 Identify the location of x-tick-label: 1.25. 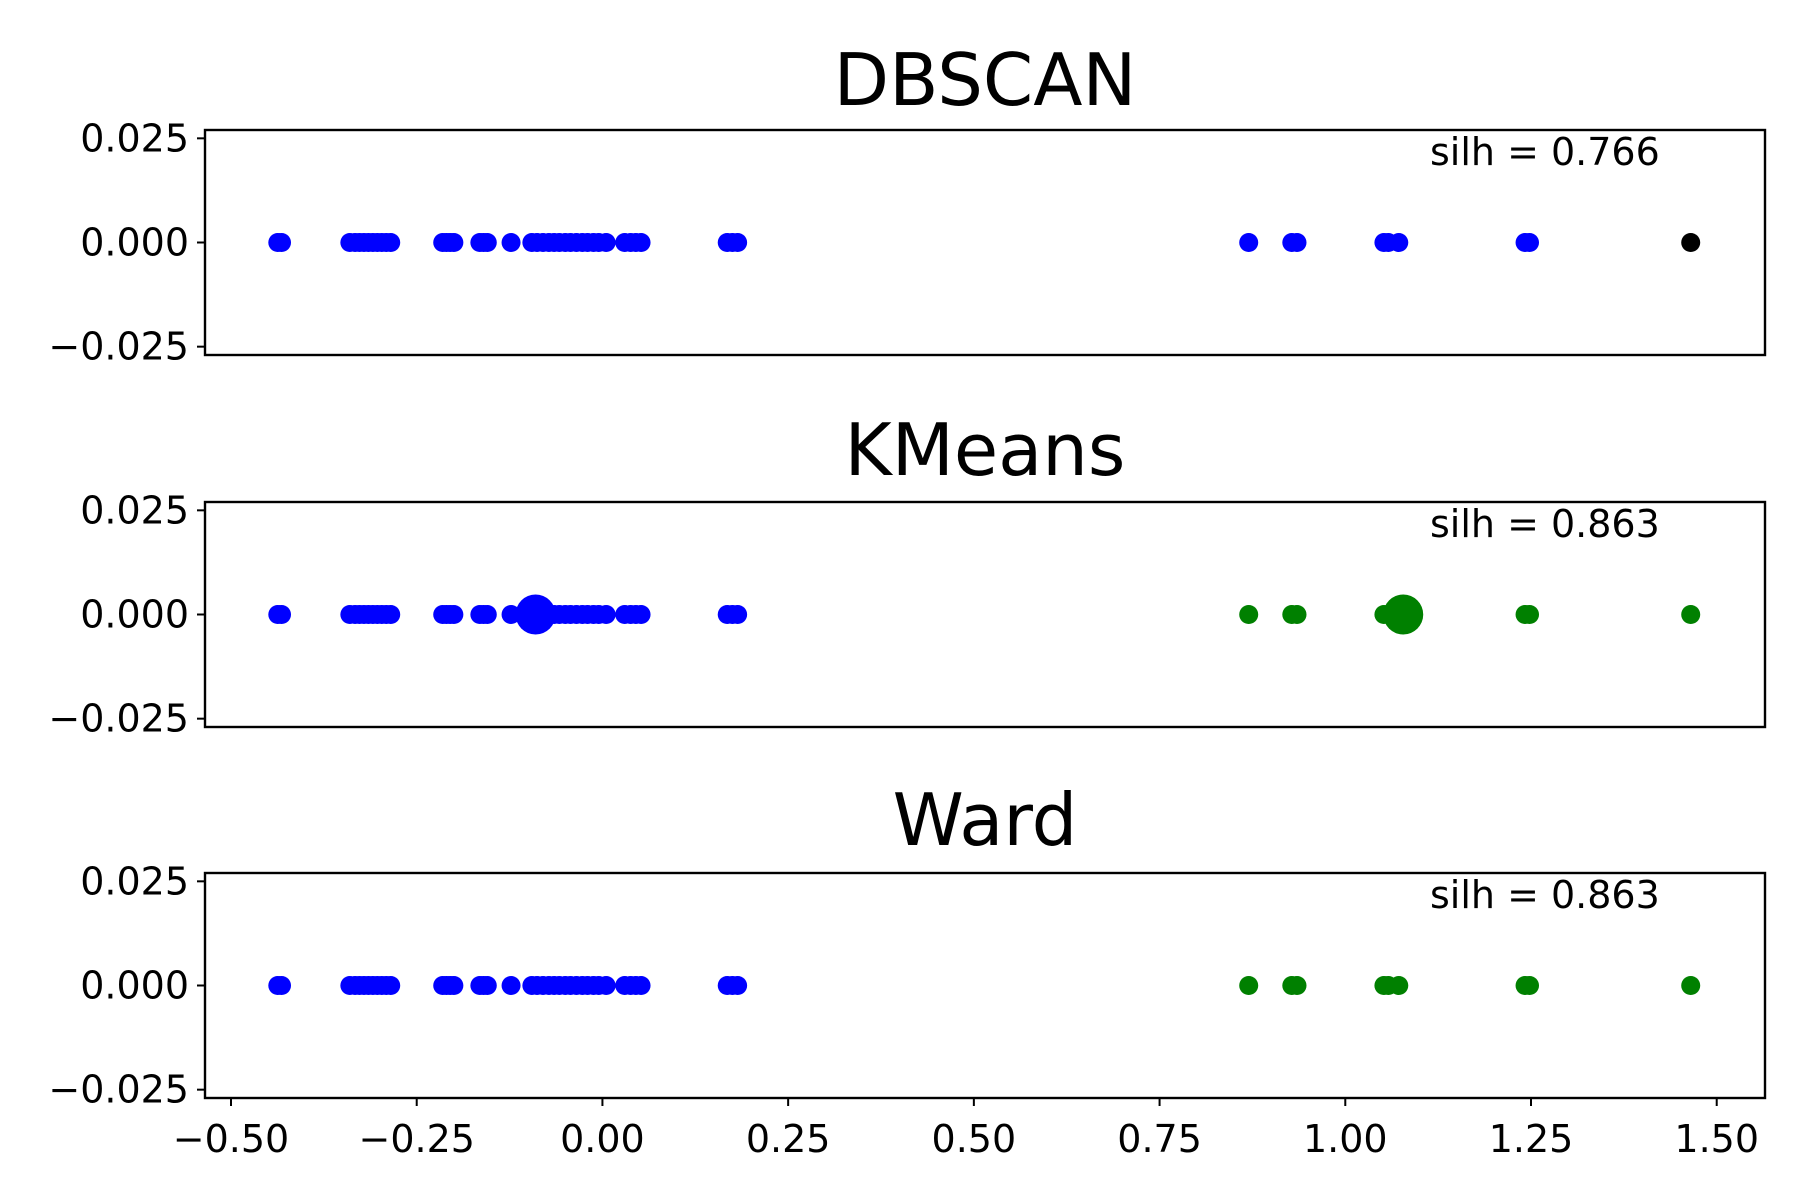
(1531, 1139).